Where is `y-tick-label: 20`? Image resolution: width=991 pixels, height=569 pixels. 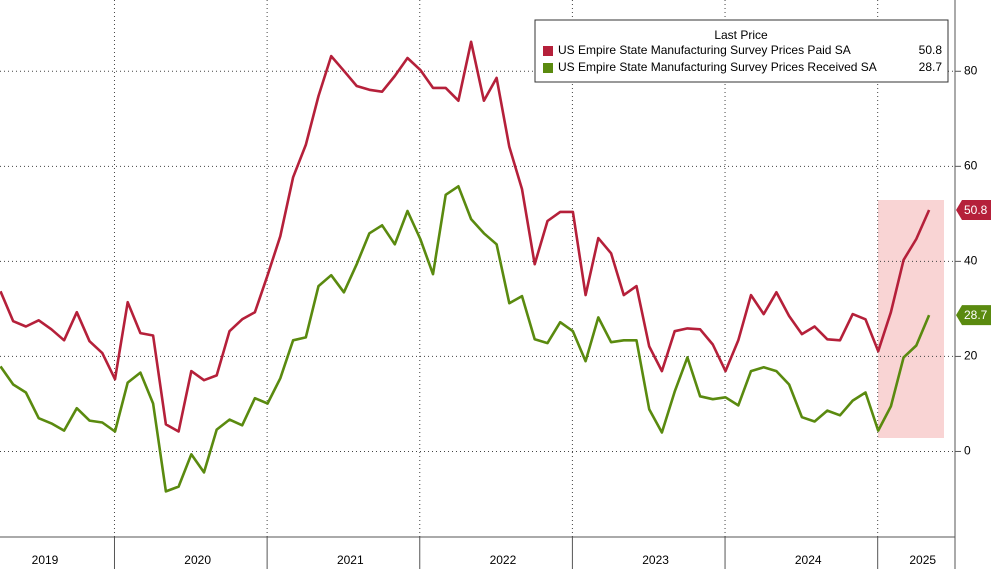
y-tick-label: 20 is located at coordinates (971, 356).